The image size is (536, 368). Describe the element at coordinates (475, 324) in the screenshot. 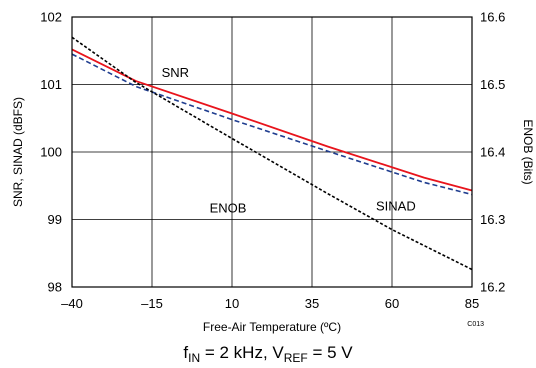

I see `figure-code: C013` at that location.